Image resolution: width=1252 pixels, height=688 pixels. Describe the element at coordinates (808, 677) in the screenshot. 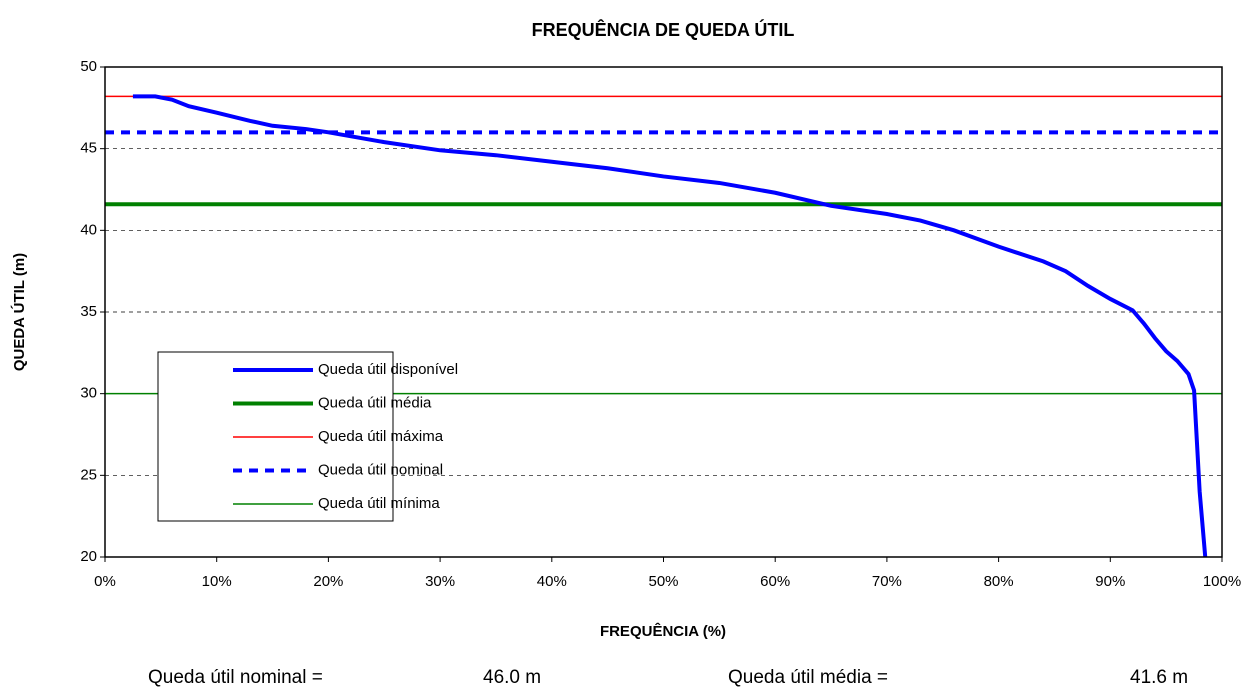

I see `footer-label: Queda útil média =` at that location.